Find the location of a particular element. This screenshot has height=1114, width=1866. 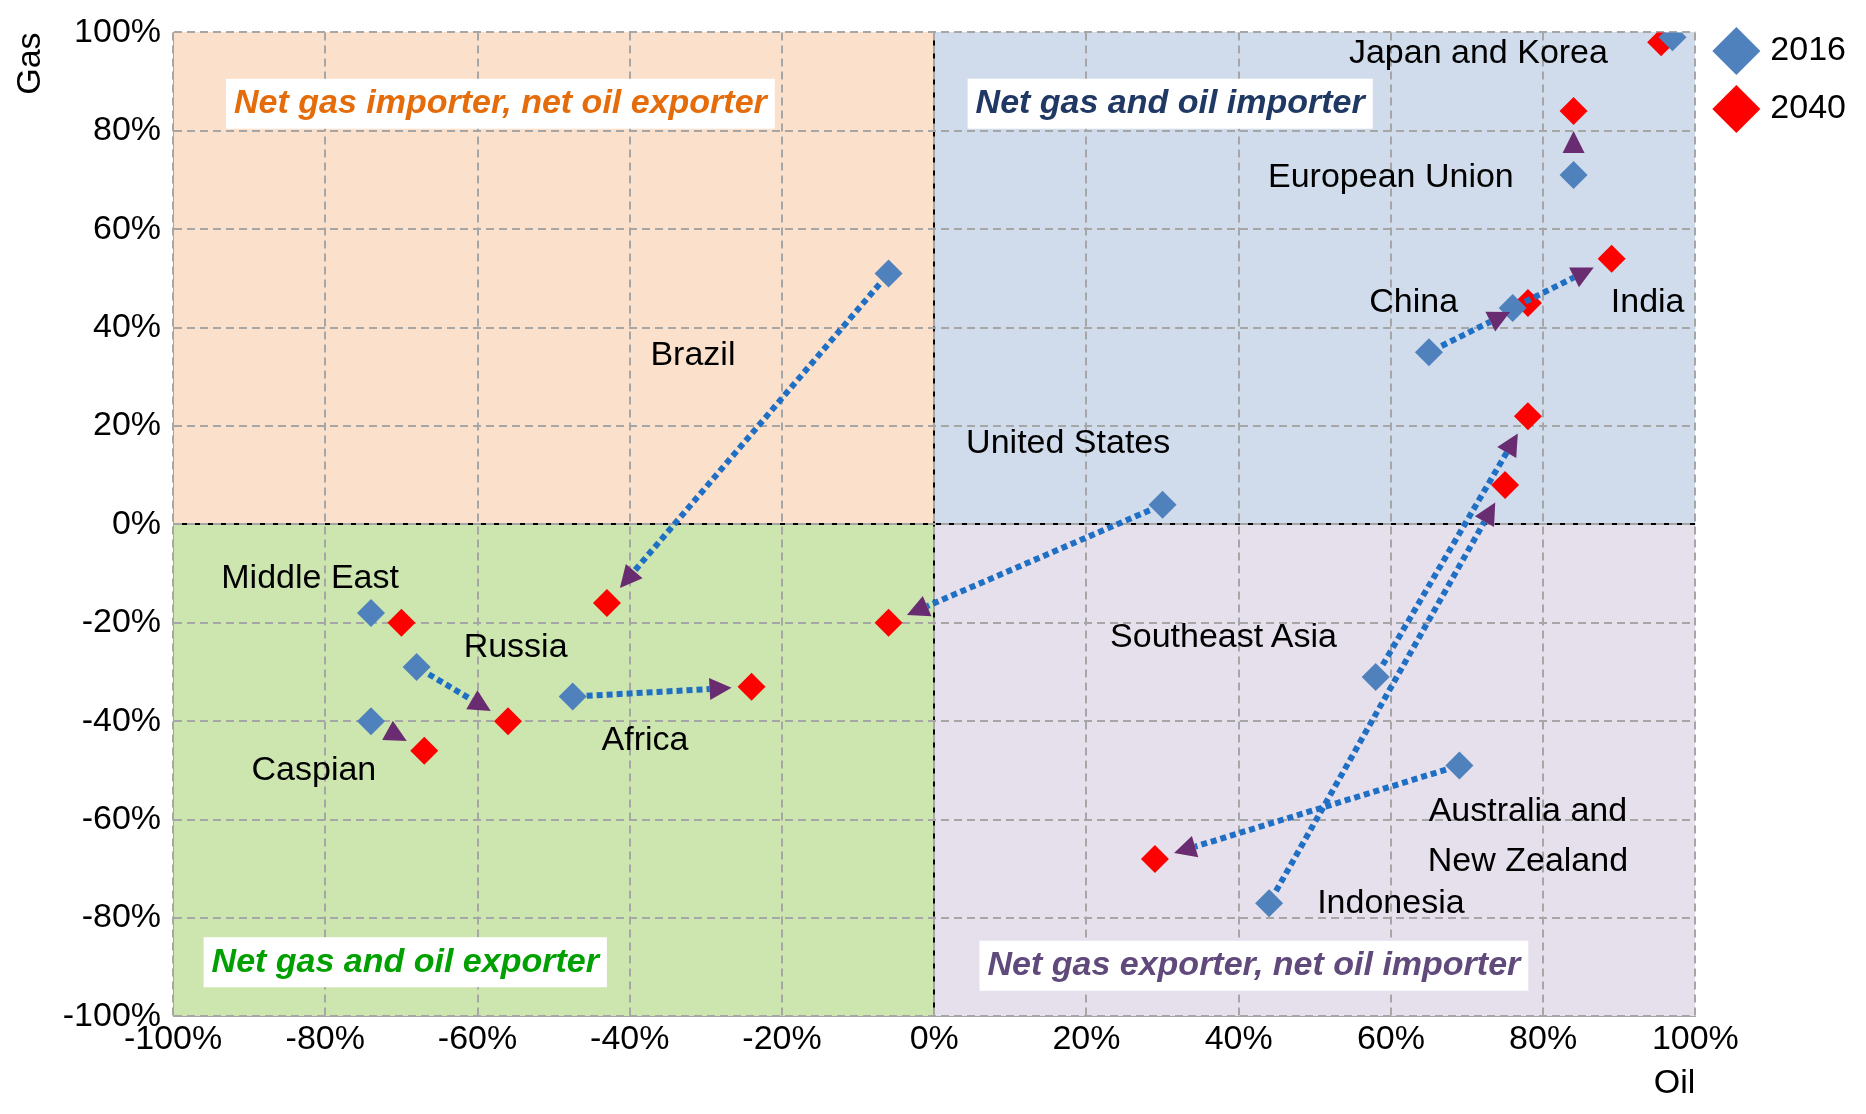

y-tick-label: -80% is located at coordinates (121, 915).